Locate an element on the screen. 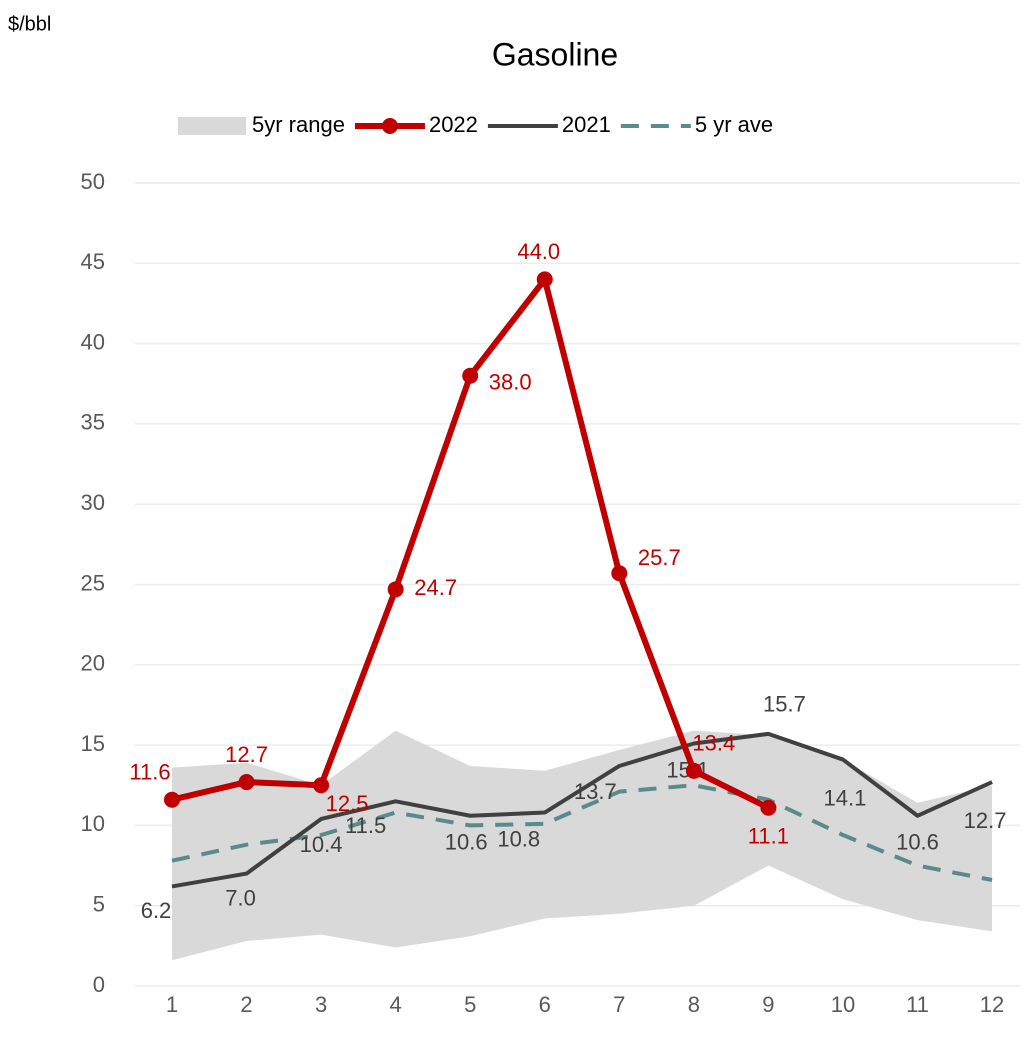 The height and width of the screenshot is (1045, 1027). data-label: 11.6 is located at coordinates (149, 772).